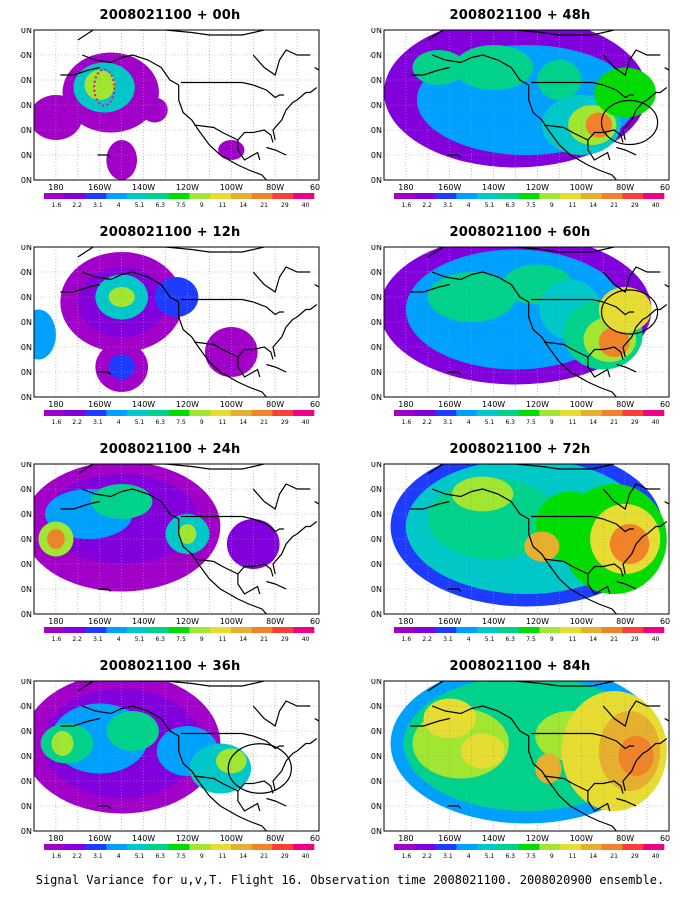 Image resolution: width=700 pixels, height=900 pixels. I want to click on map-title: 2008021100 + 48h, so click(520, 15).